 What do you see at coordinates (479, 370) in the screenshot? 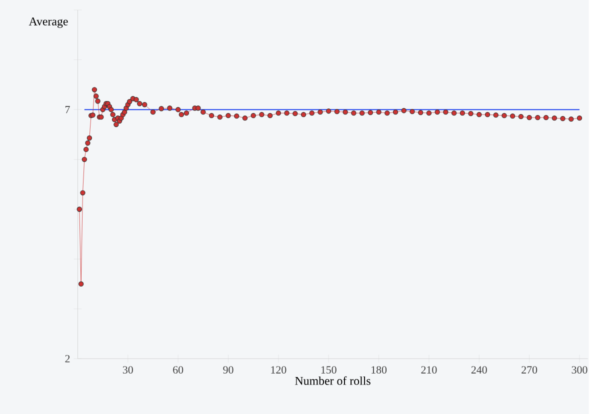
I see `x-tick-label: 240` at bounding box center [479, 370].